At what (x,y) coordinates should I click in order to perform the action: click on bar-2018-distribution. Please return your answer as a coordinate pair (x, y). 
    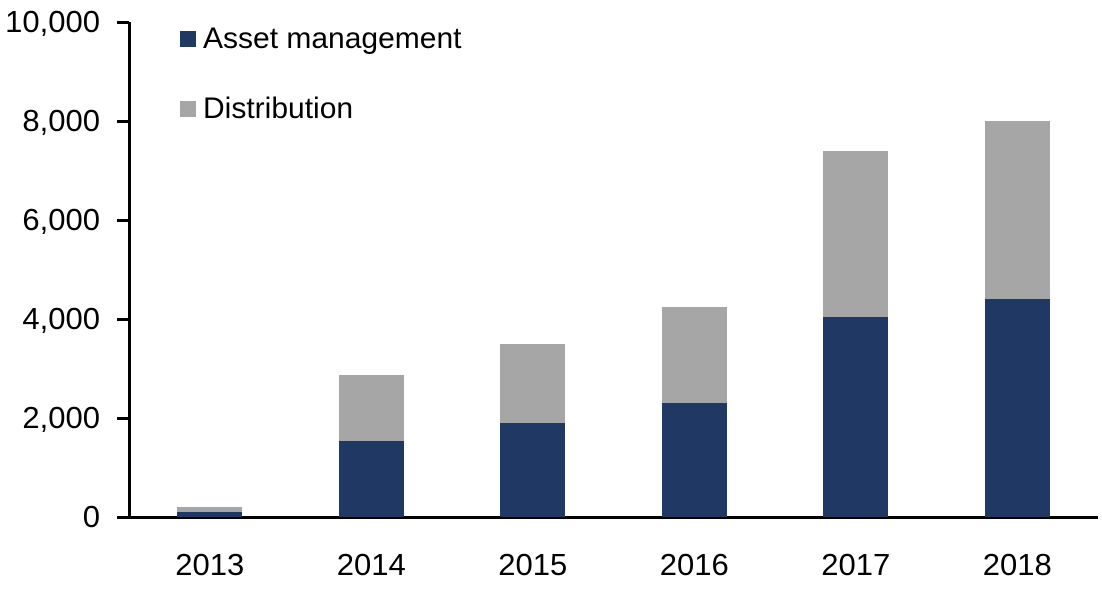
    Looking at the image, I should click on (1017, 210).